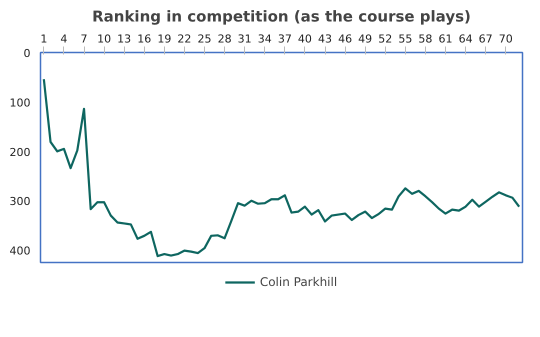  What do you see at coordinates (365, 39) in the screenshot?
I see `x-tick-label: 49` at bounding box center [365, 39].